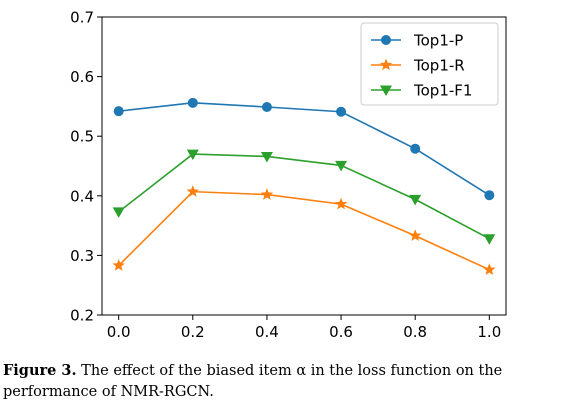 The width and height of the screenshot is (574, 411). What do you see at coordinates (119, 332) in the screenshot?
I see `x-tick-label: 0.0` at bounding box center [119, 332].